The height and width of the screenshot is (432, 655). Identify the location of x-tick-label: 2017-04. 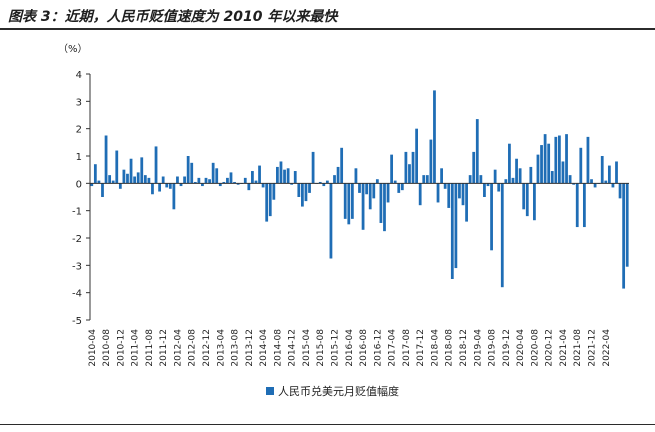
(393, 348).